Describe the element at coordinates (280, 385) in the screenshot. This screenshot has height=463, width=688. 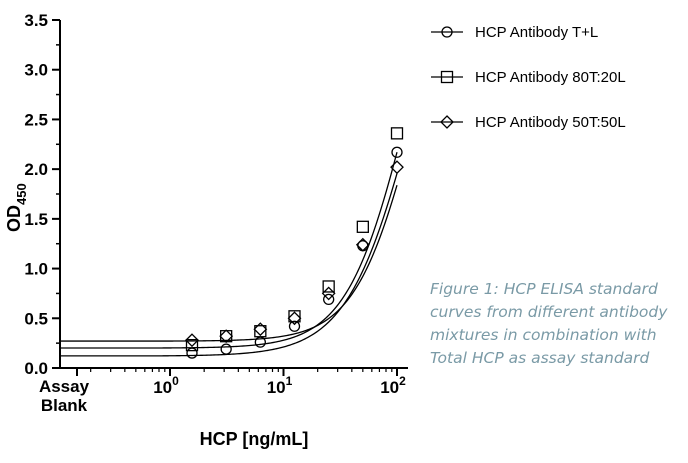
I see `x-tick-label: 10¹` at that location.